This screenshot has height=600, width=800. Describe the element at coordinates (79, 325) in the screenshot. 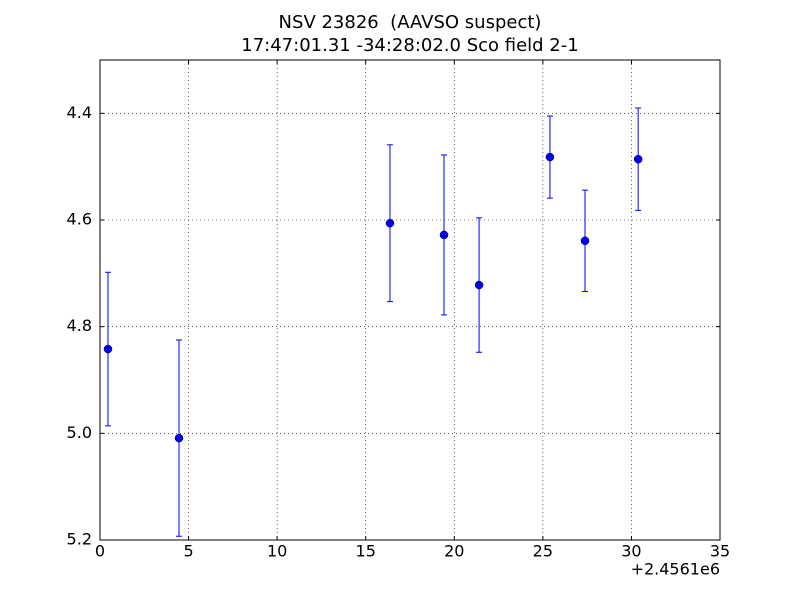

I see `y-tick-label: 4.8` at that location.